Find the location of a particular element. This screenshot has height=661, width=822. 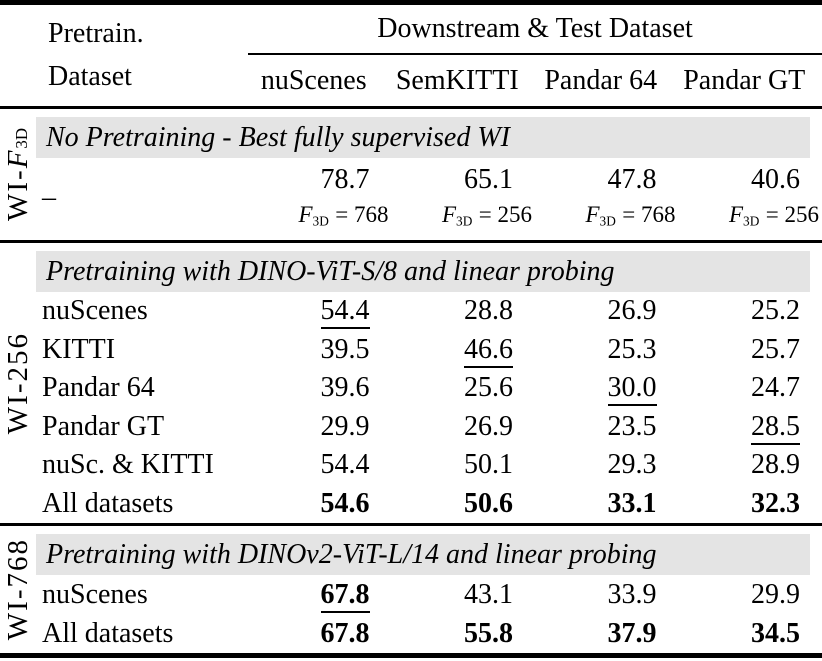

row-group-label-wi-256: WI-256 is located at coordinates (18, 383).